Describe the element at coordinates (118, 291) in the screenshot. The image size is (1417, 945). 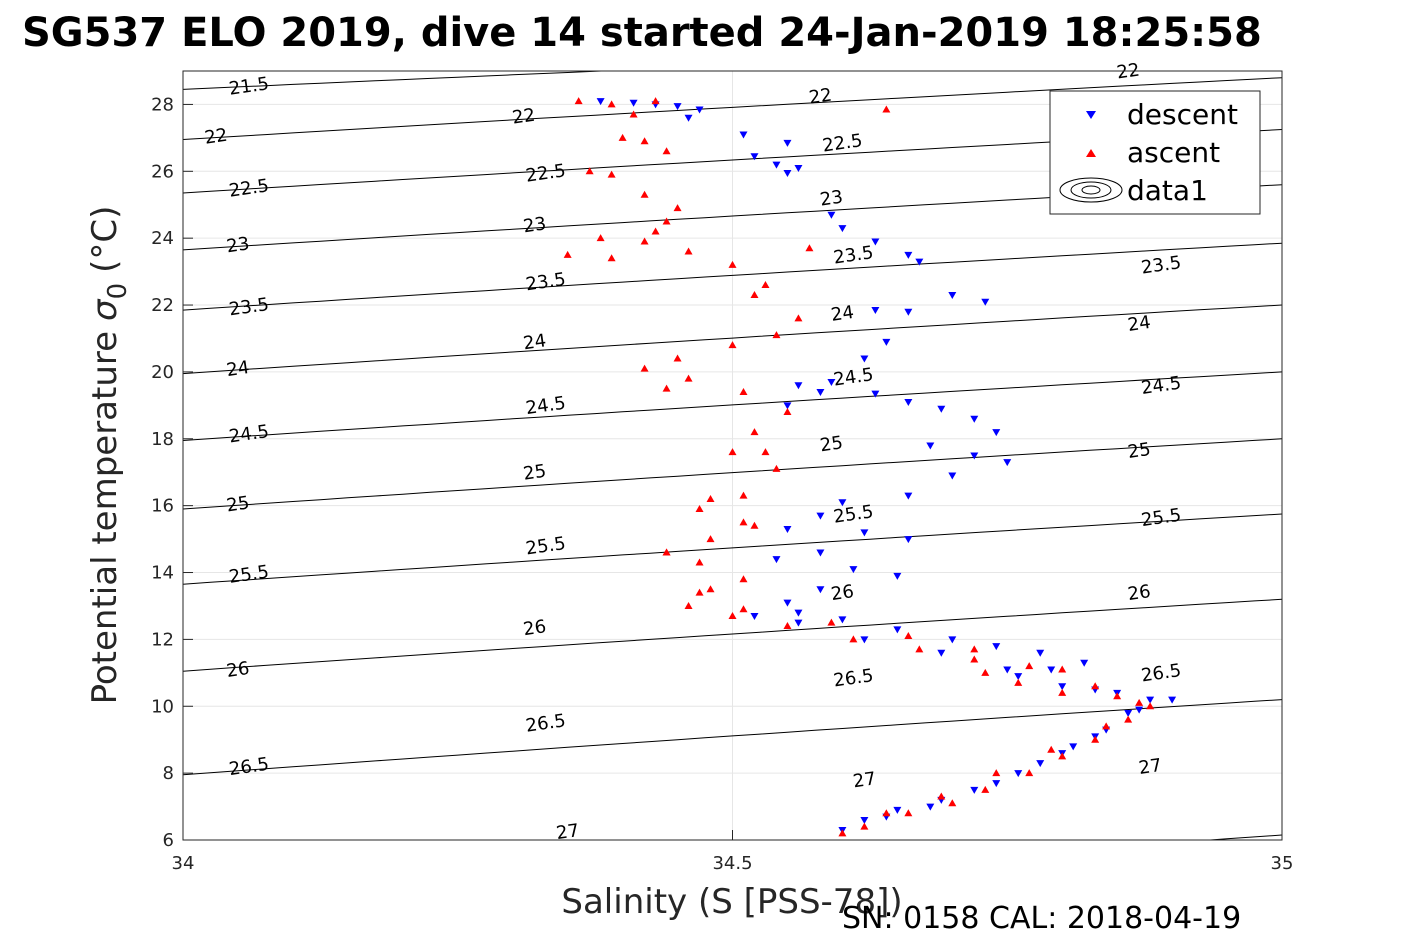
I see `y-axis-label-subscript: 0` at that location.